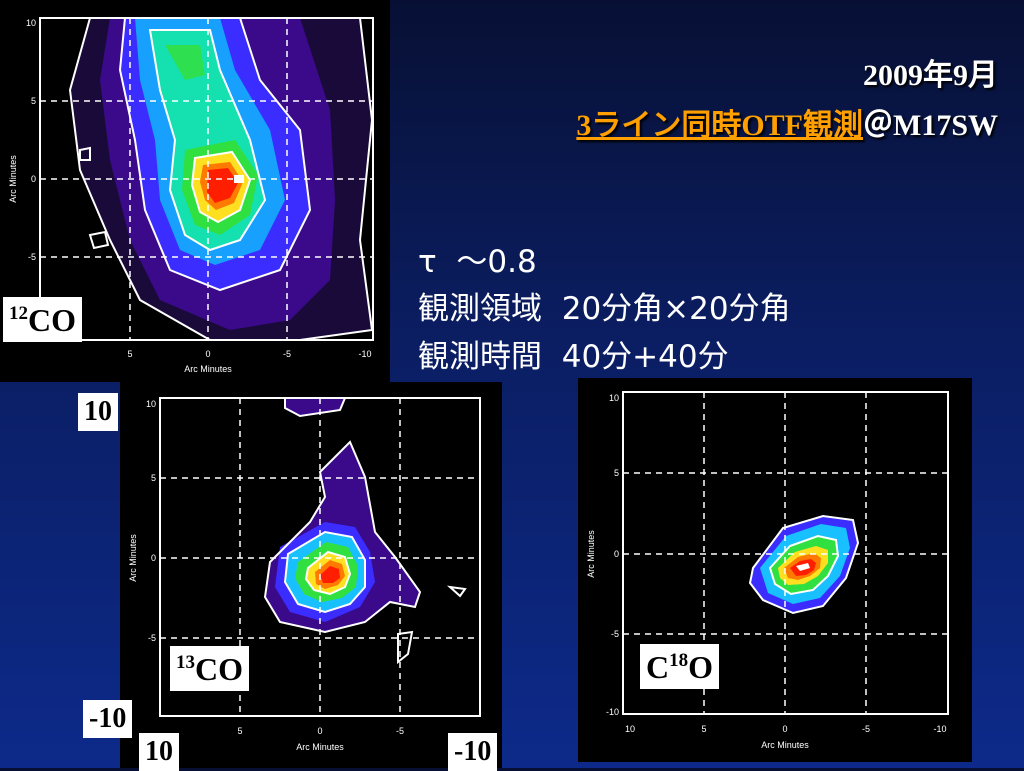 This screenshot has width=1024, height=771. What do you see at coordinates (477, 262) in the screenshot?
I see `info-tau: τ ～0.8` at bounding box center [477, 262].